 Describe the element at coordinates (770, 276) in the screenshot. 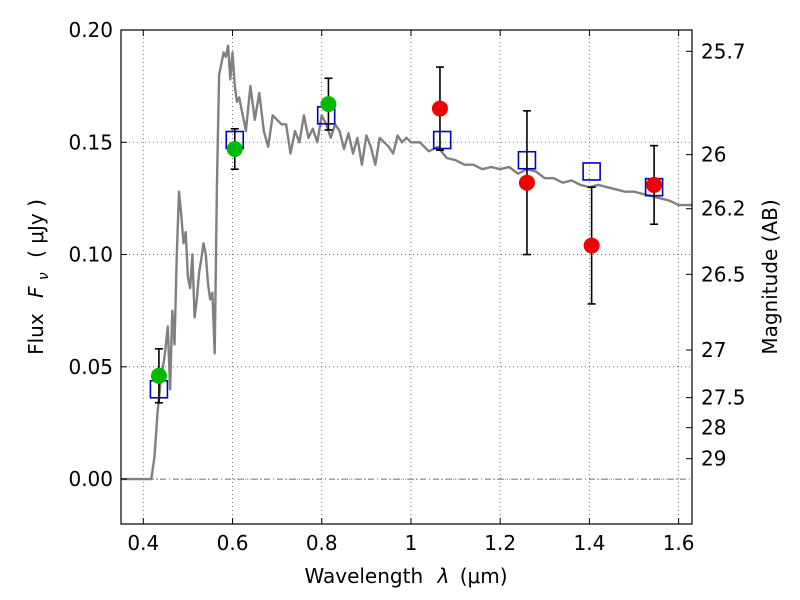

I see `y2-axis-label: Magnitude (AB)` at that location.